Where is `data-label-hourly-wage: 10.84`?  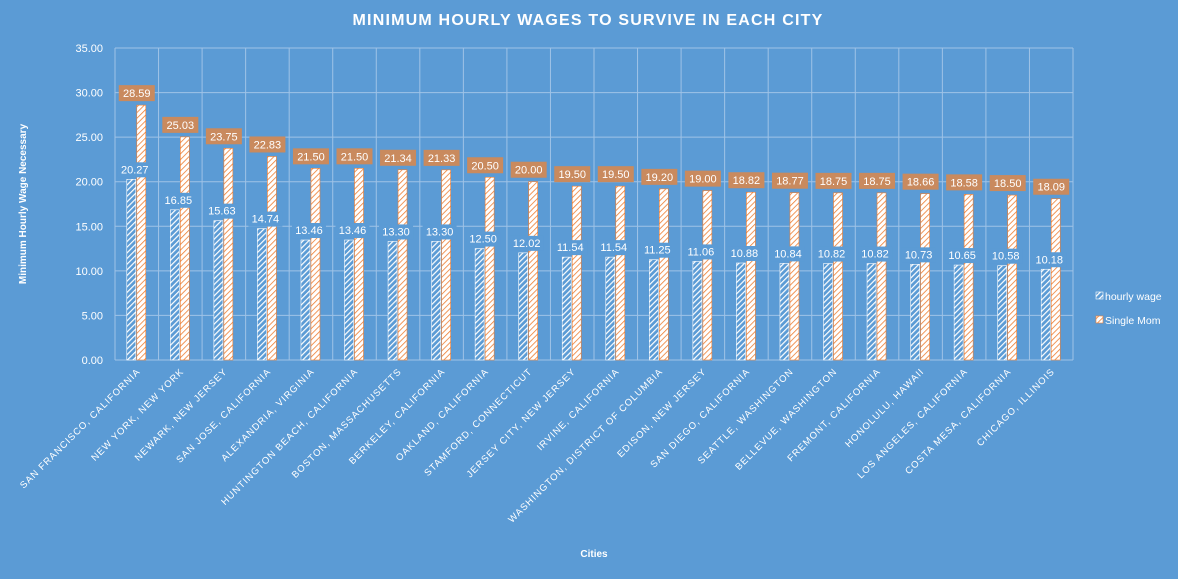
data-label-hourly-wage: 10.84 is located at coordinates (788, 254).